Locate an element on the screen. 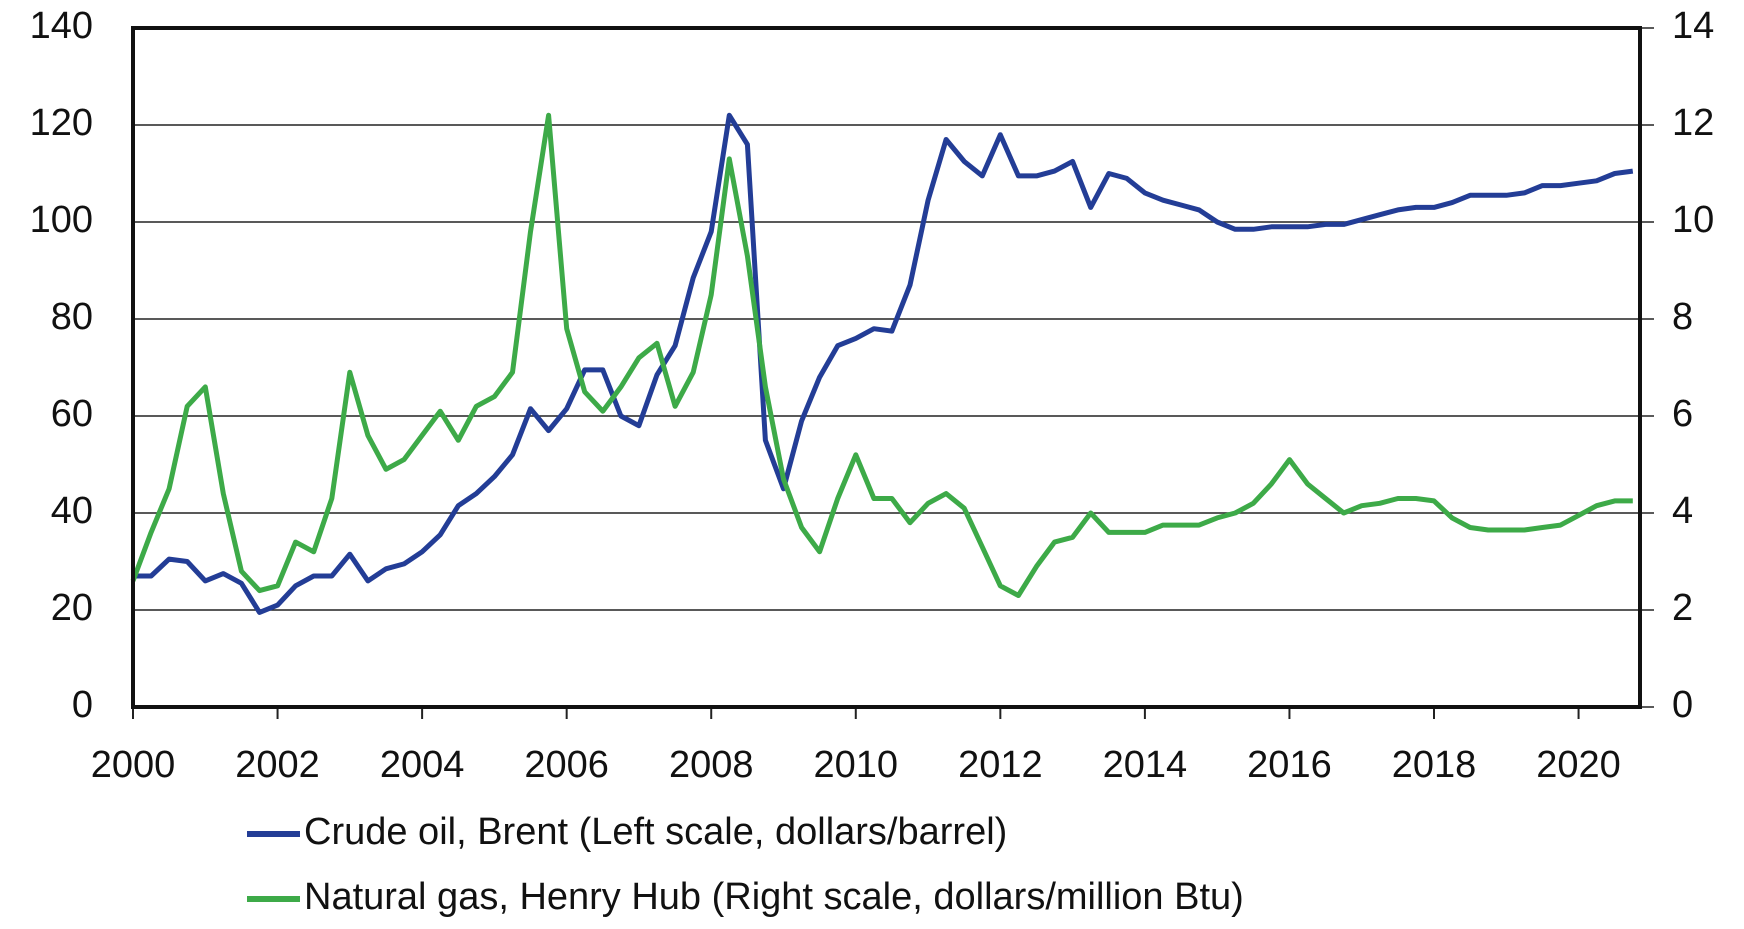  x-tick-label: 2000 is located at coordinates (133, 765).